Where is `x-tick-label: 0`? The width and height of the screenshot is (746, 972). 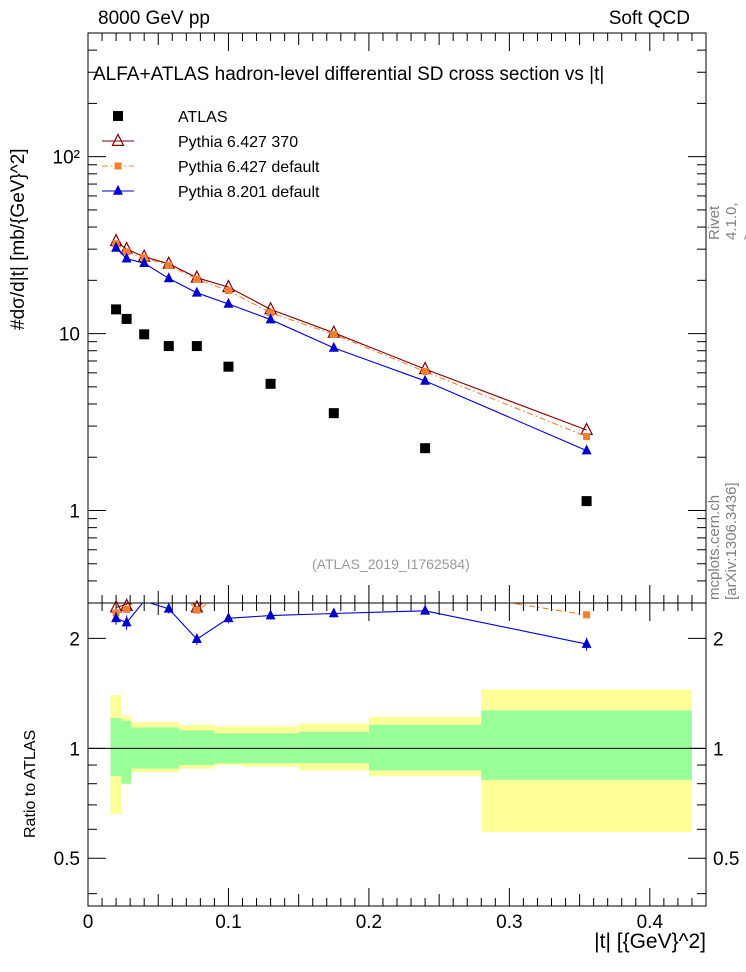
x-tick-label: 0 is located at coordinates (88, 922).